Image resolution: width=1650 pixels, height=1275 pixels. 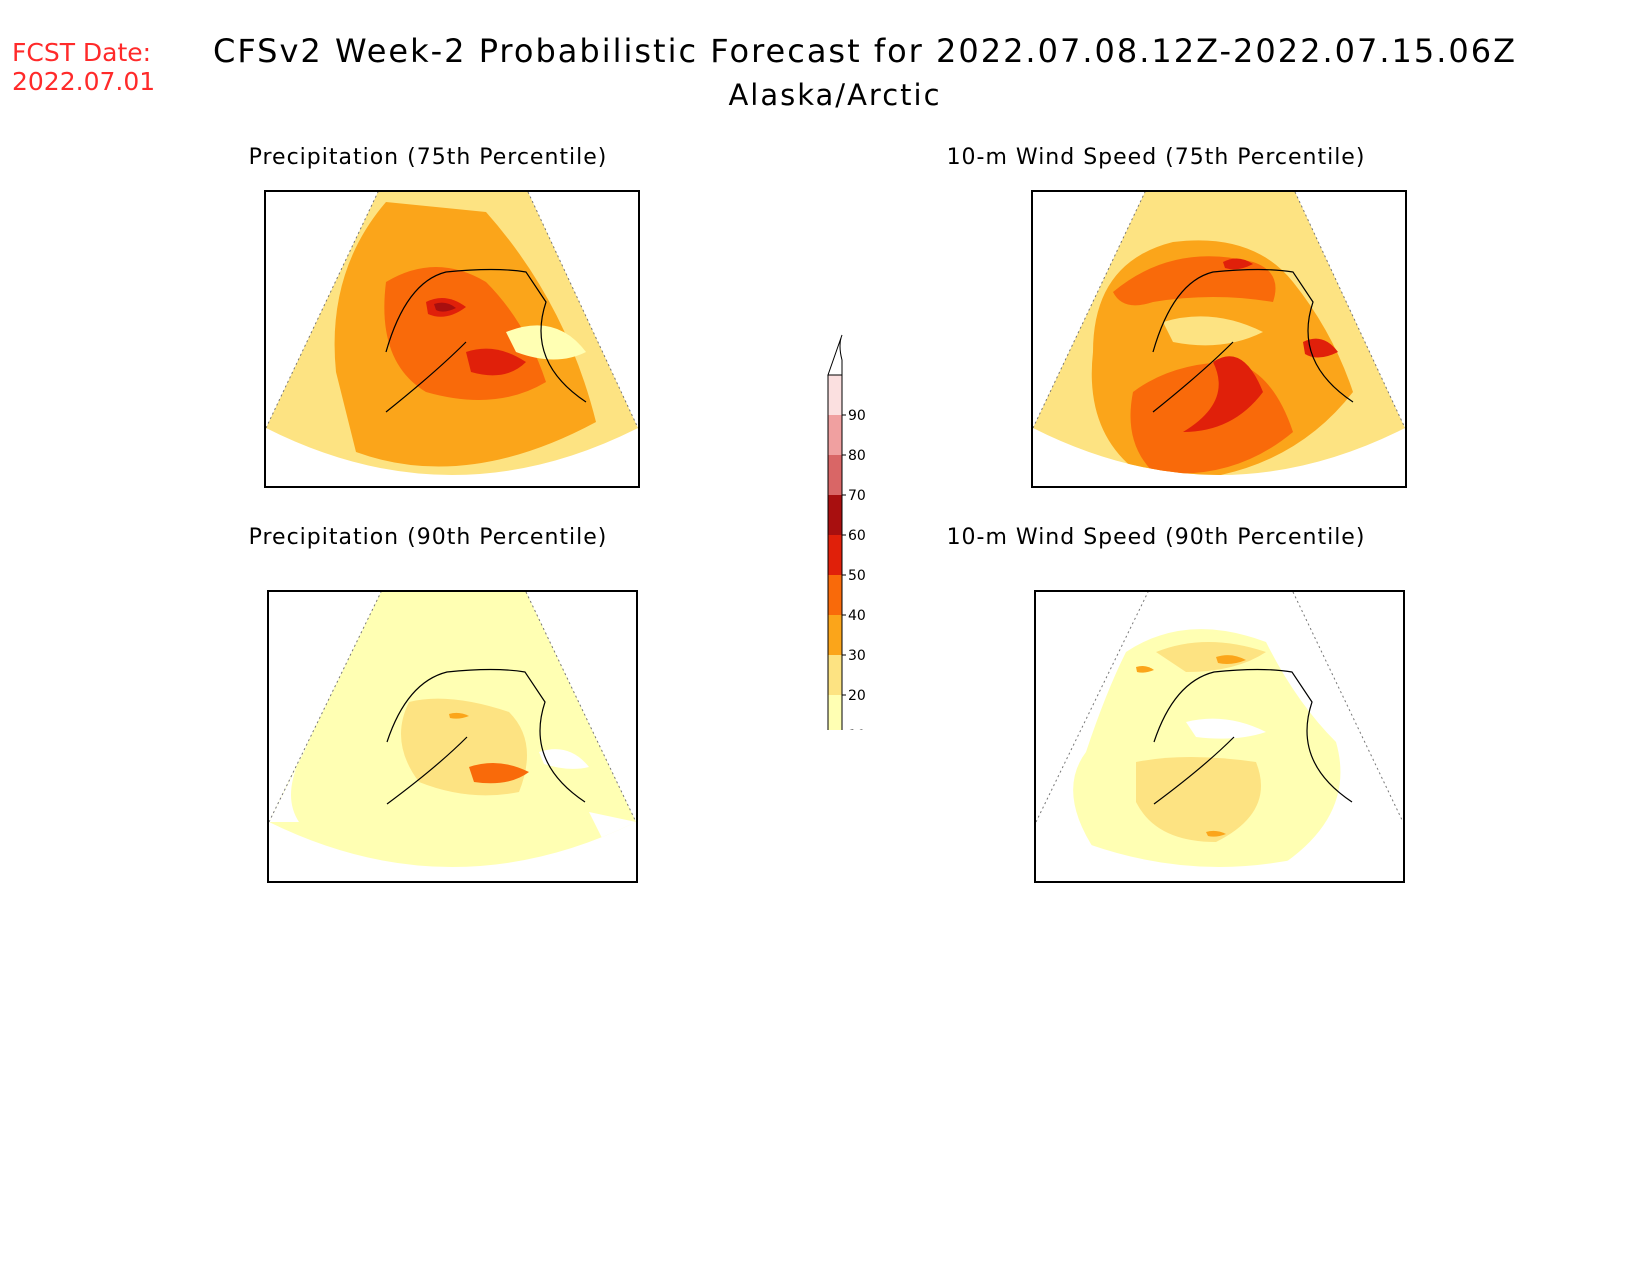 I want to click on colorbar-label: 90, so click(x=857, y=416).